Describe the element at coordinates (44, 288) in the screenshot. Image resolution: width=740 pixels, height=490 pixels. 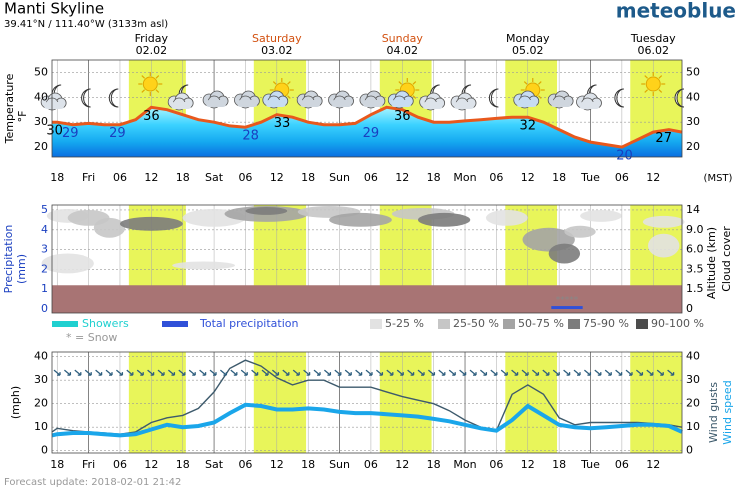
I see `y-tick-label: 1` at that location.